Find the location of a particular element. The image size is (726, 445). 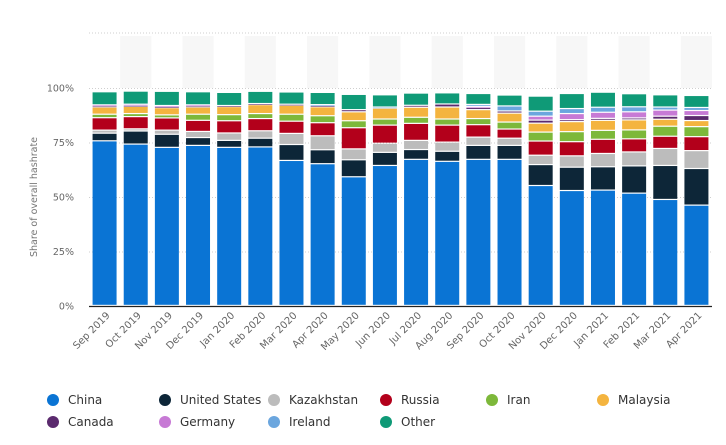

legend-item-germany: Germany is located at coordinates (197, 422).